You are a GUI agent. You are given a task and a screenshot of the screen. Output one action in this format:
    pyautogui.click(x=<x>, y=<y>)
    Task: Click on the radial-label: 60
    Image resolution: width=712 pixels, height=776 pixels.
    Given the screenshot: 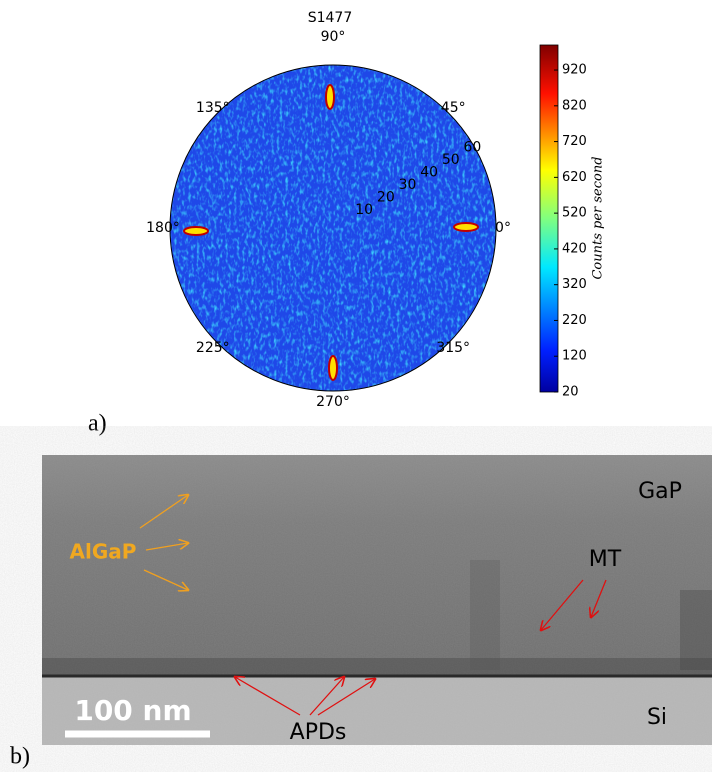 What is the action you would take?
    pyautogui.click(x=473, y=148)
    